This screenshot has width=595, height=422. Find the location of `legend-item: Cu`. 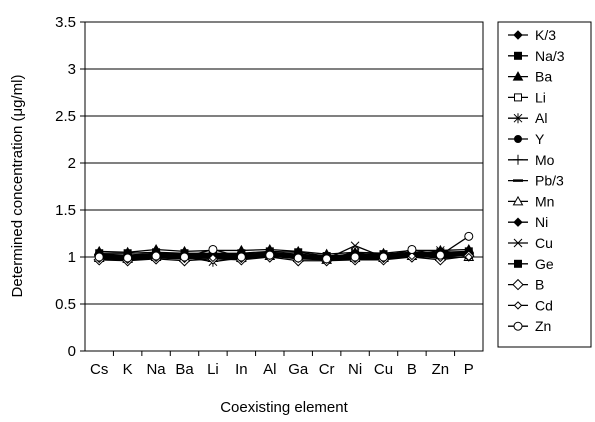

legend-item: Cu is located at coordinates (530, 243).